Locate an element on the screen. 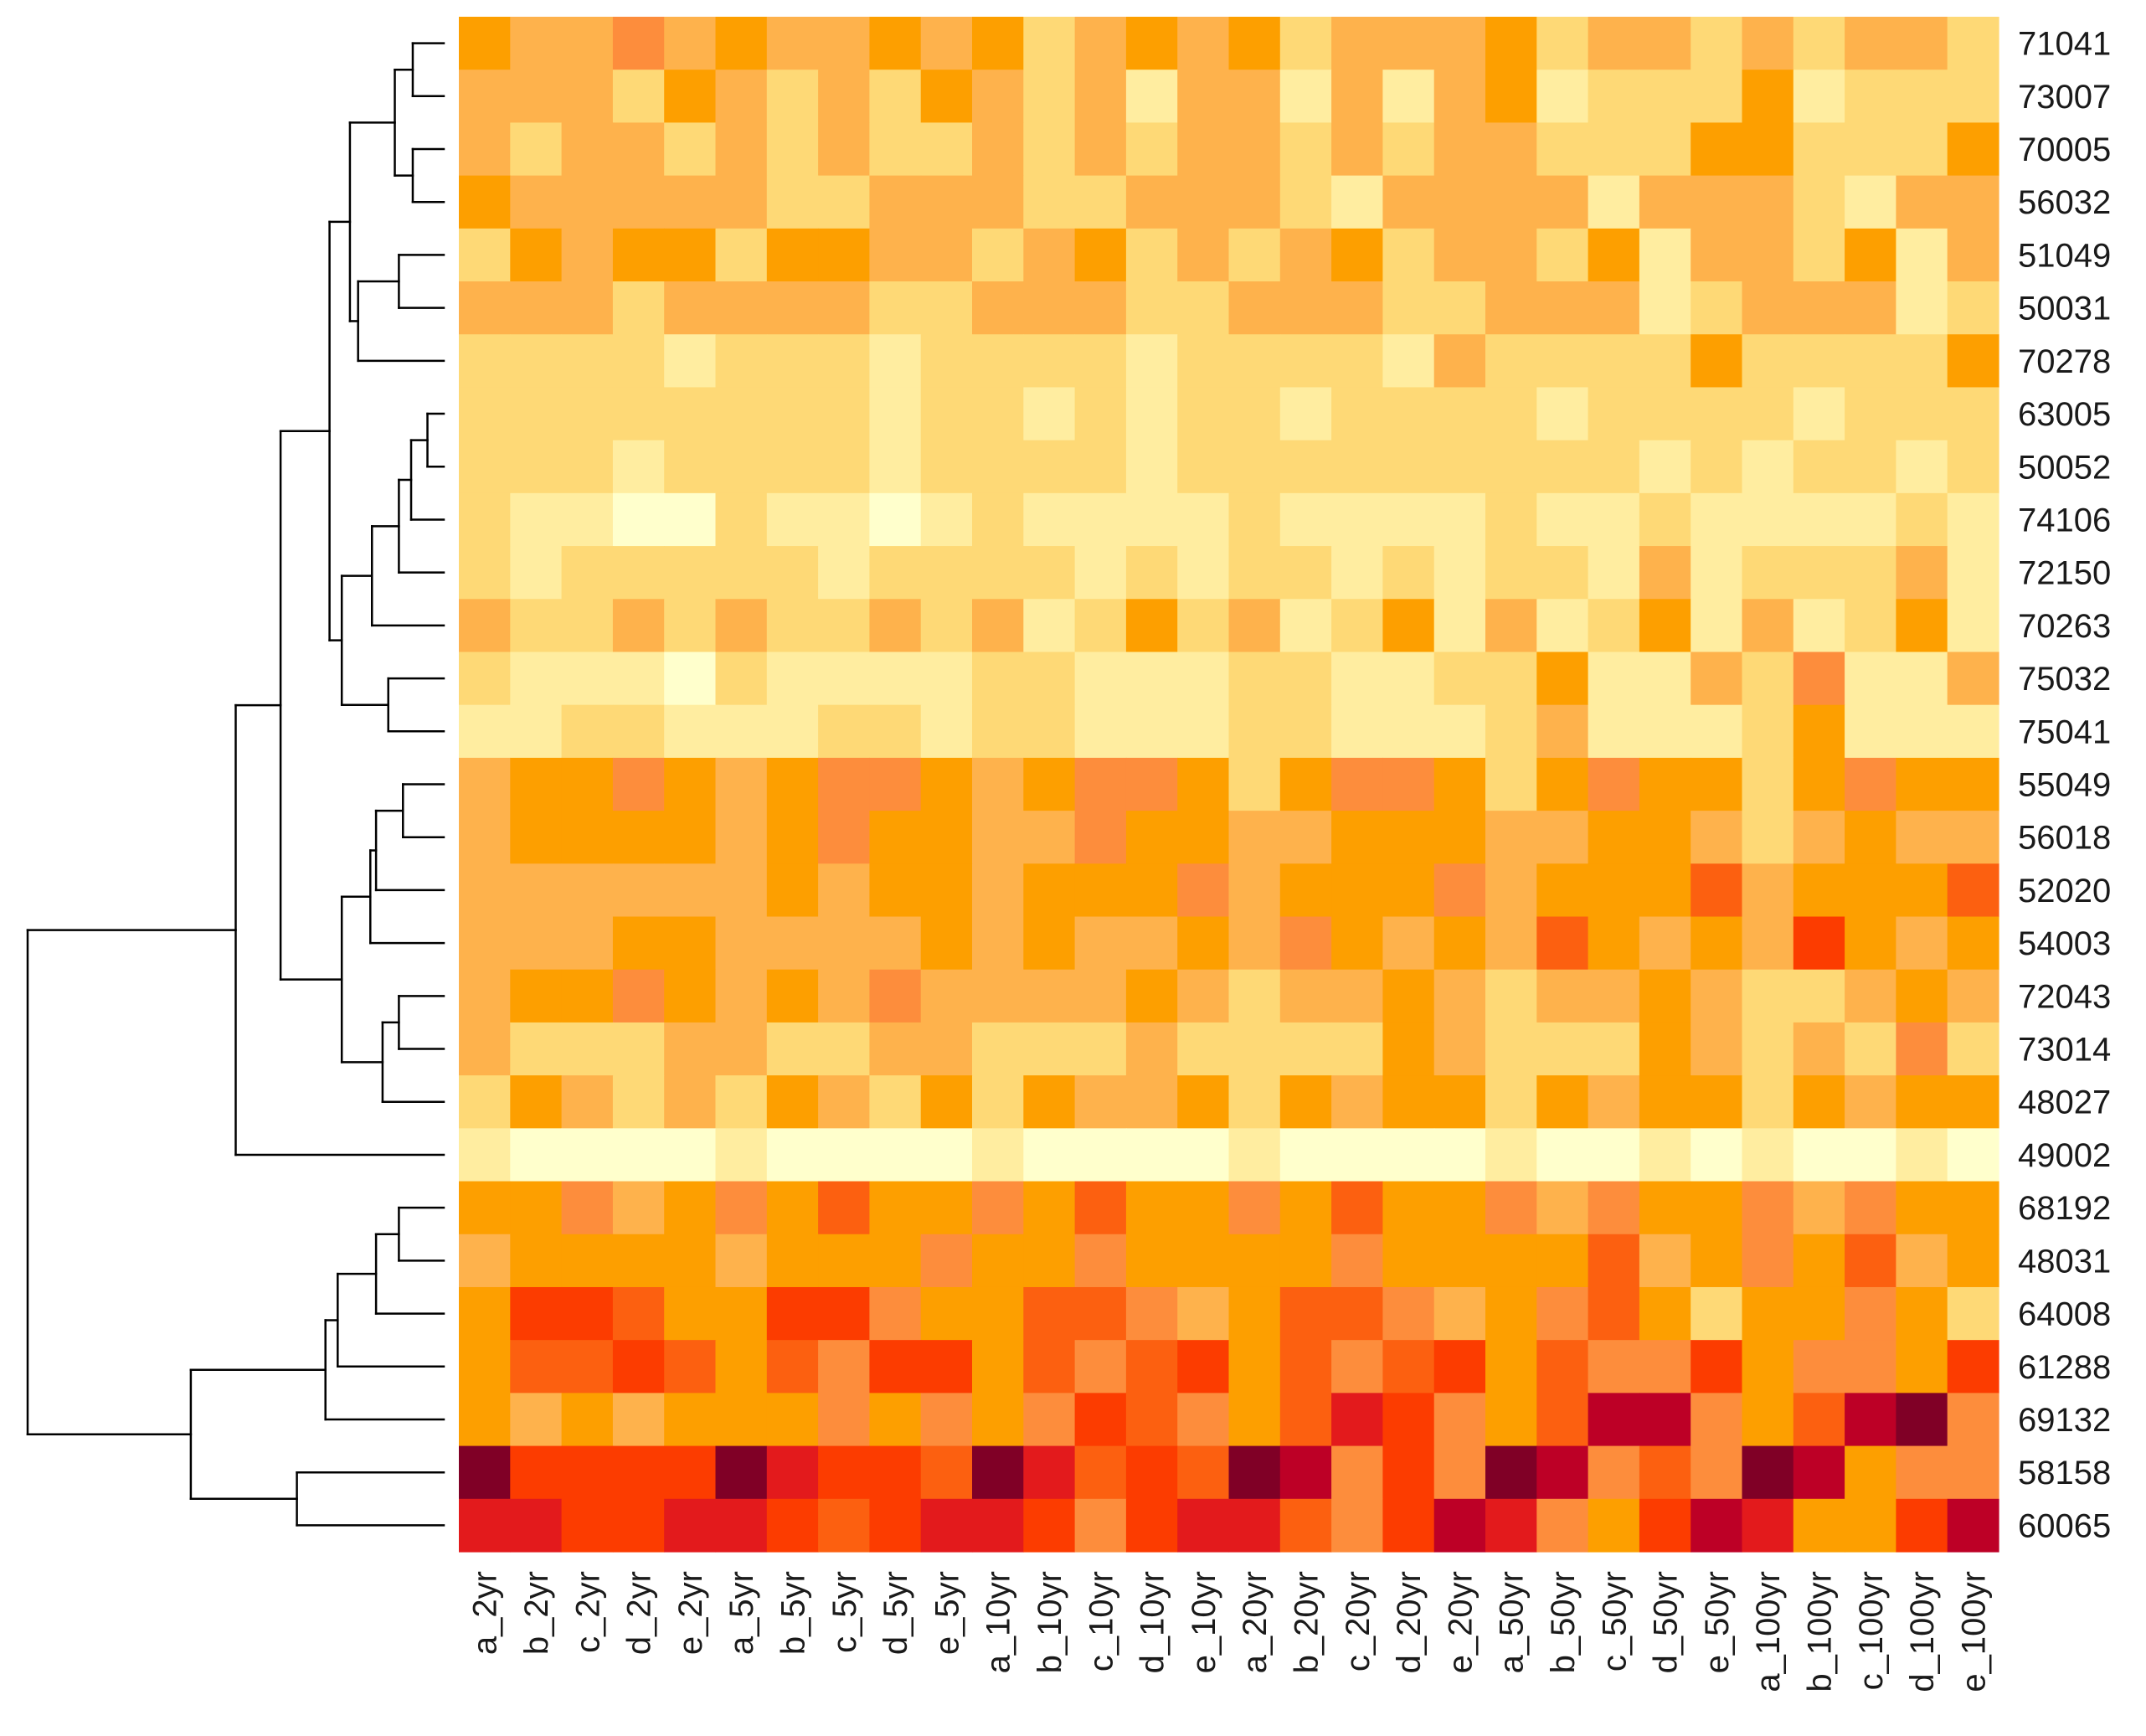 The height and width of the screenshot is (1736, 2146). column-label: d_100yr is located at coordinates (1922, 1631).